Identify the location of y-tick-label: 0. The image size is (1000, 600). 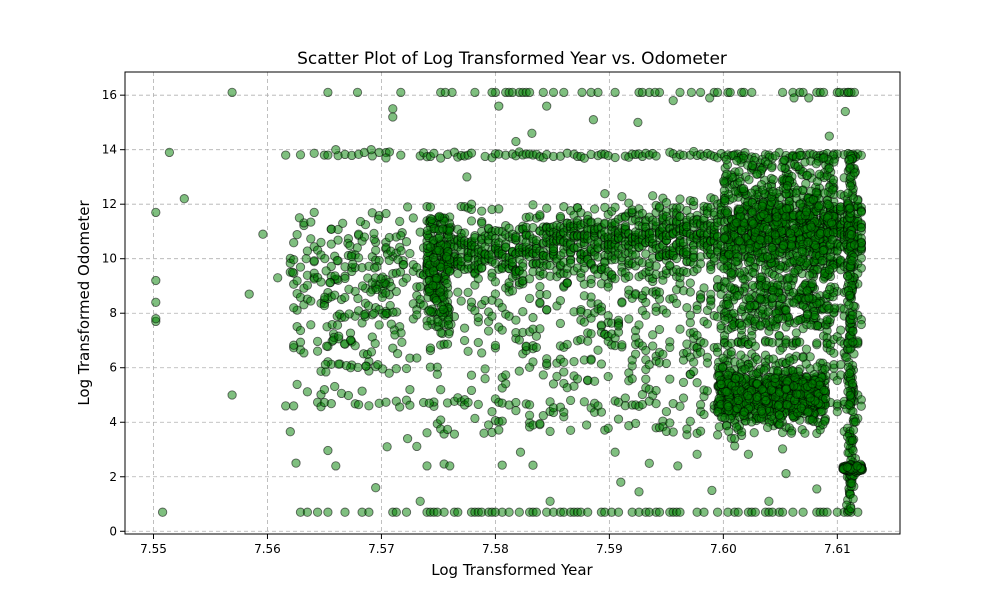
(113, 531).